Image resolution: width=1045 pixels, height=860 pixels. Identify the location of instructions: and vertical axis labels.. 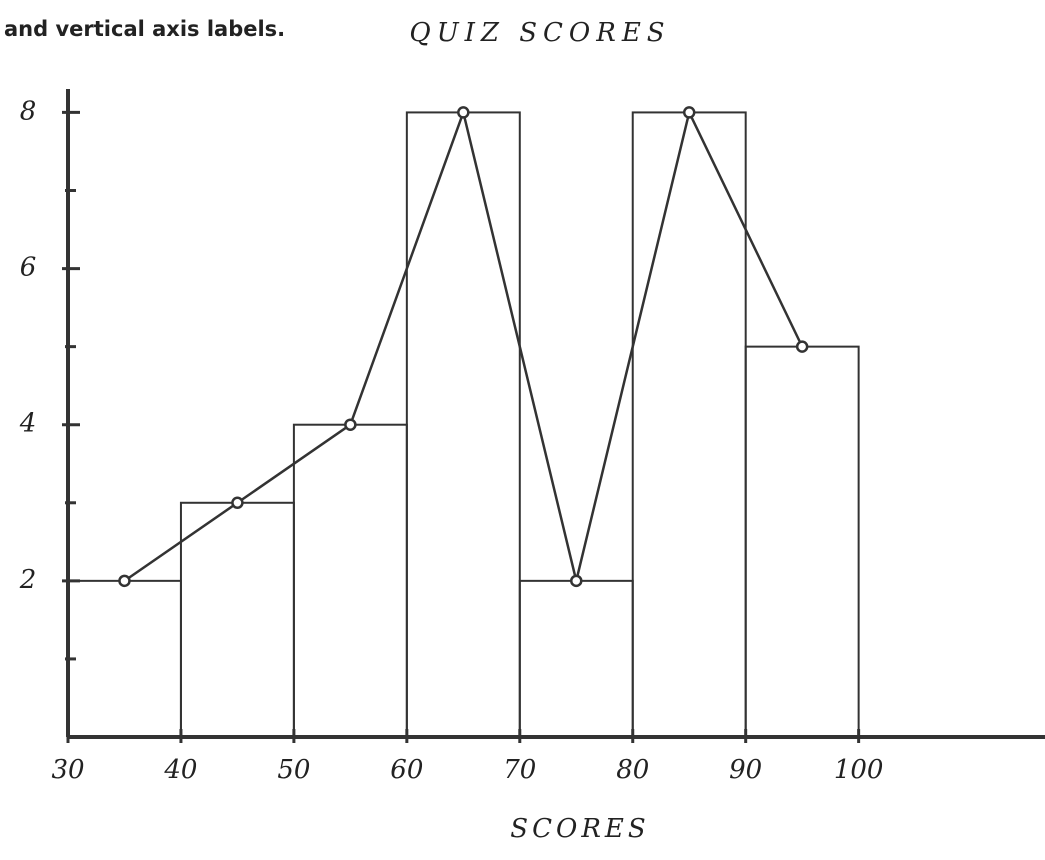
(144, 29).